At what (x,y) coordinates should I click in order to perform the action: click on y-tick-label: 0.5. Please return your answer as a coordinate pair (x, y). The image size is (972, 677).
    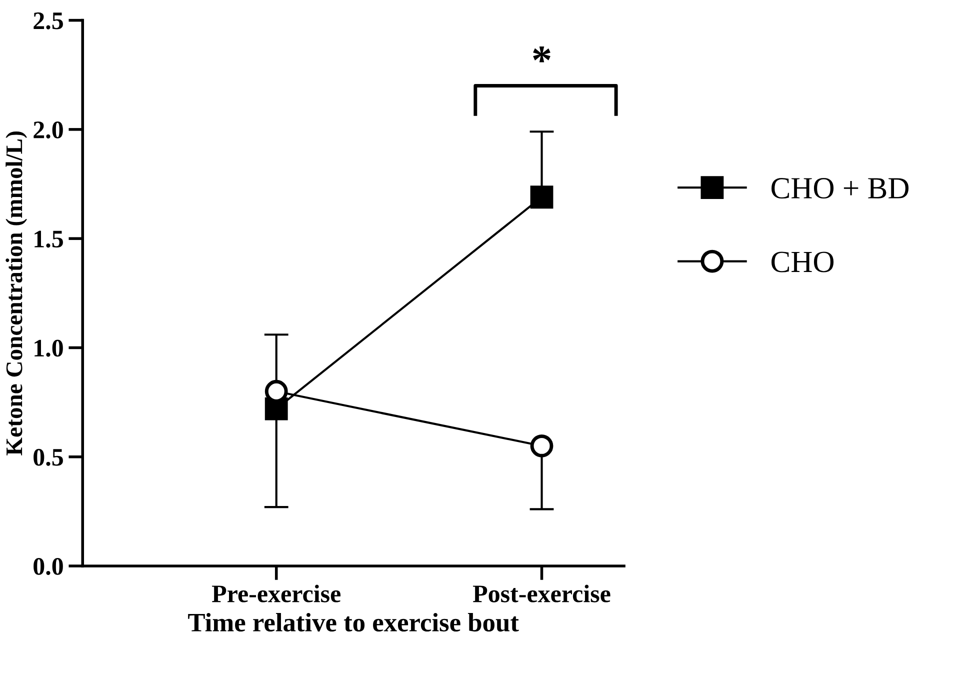
    Looking at the image, I should click on (48, 457).